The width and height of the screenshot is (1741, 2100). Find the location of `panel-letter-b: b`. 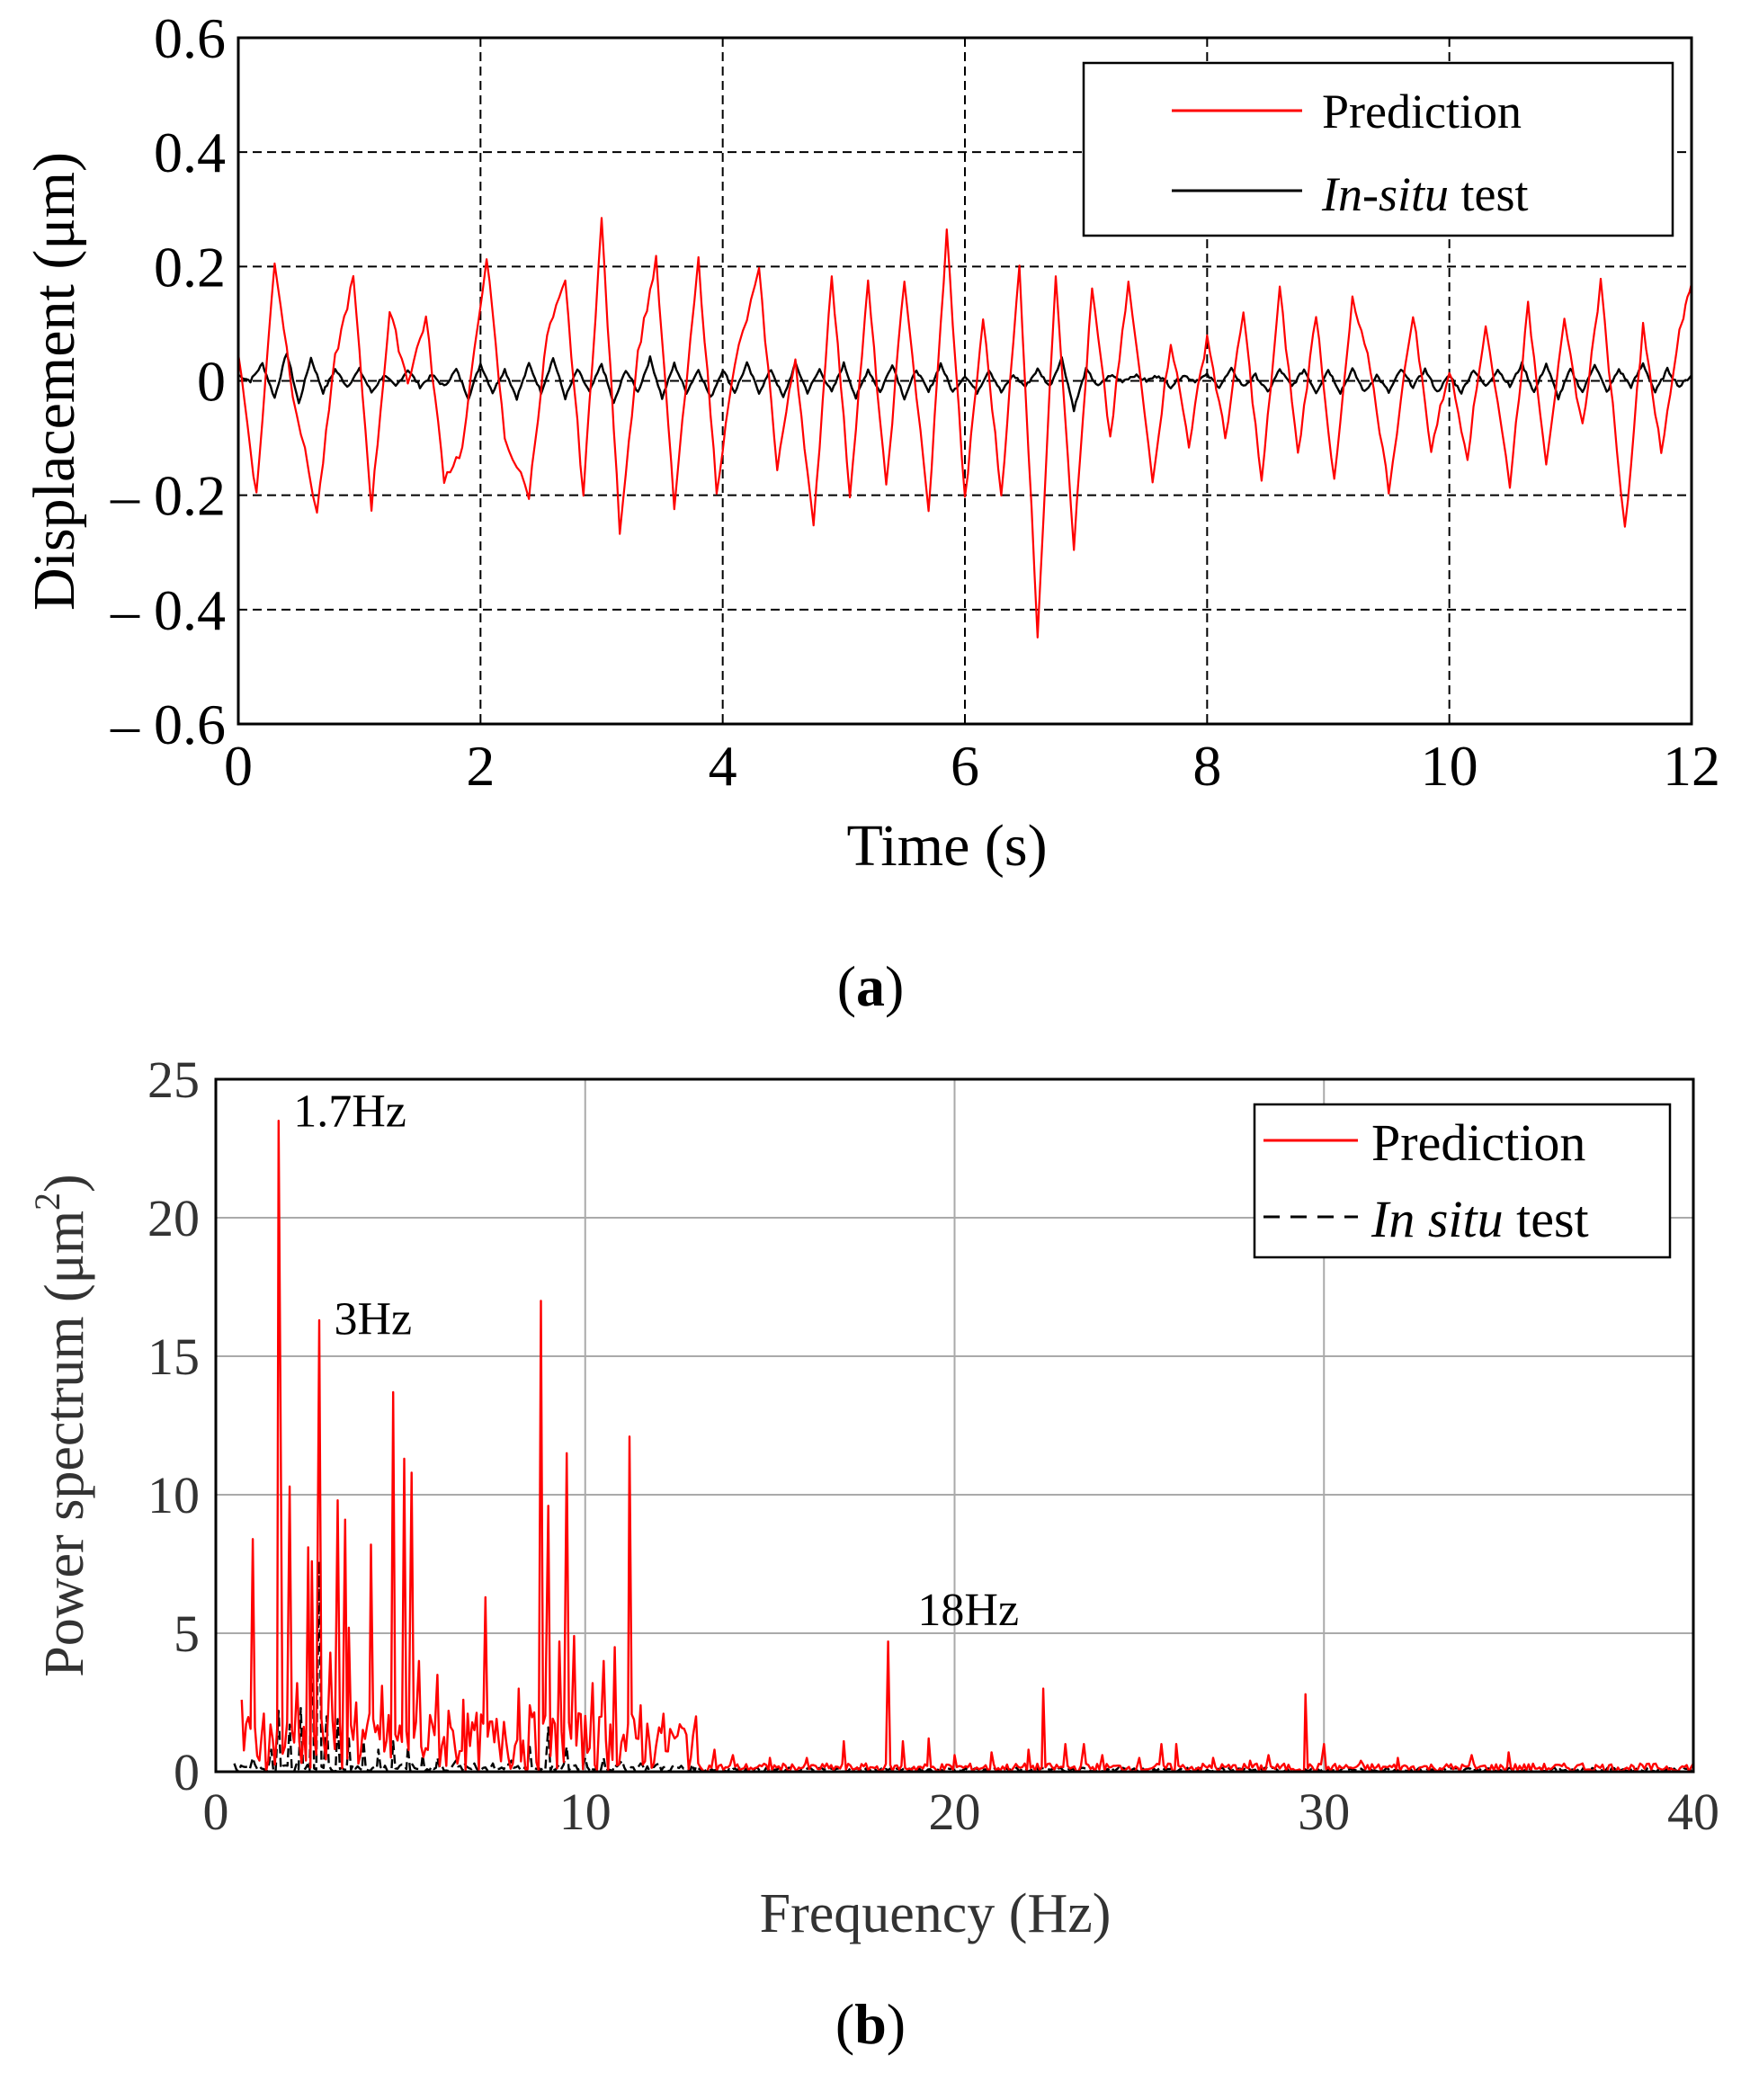

panel-letter-b: b is located at coordinates (870, 2024).